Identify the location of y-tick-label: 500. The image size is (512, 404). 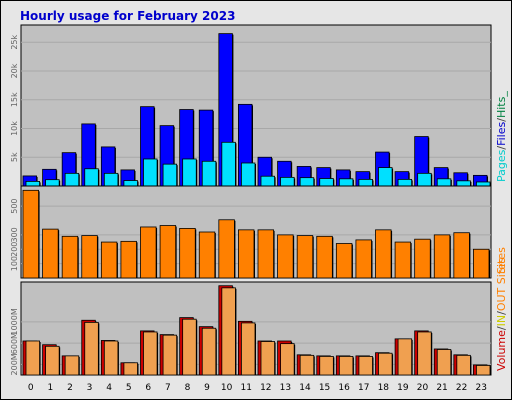
(14, 205).